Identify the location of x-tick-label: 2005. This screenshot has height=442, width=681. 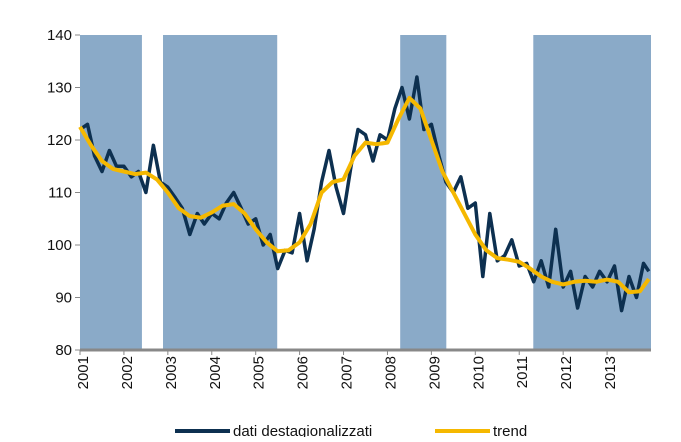
(259, 372).